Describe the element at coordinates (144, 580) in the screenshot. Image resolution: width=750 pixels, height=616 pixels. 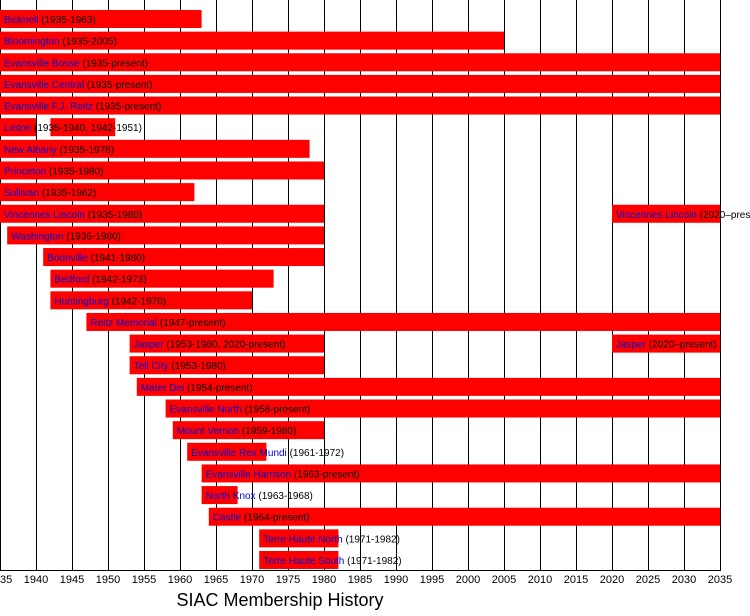
I see `x-tick-label: 1955` at that location.